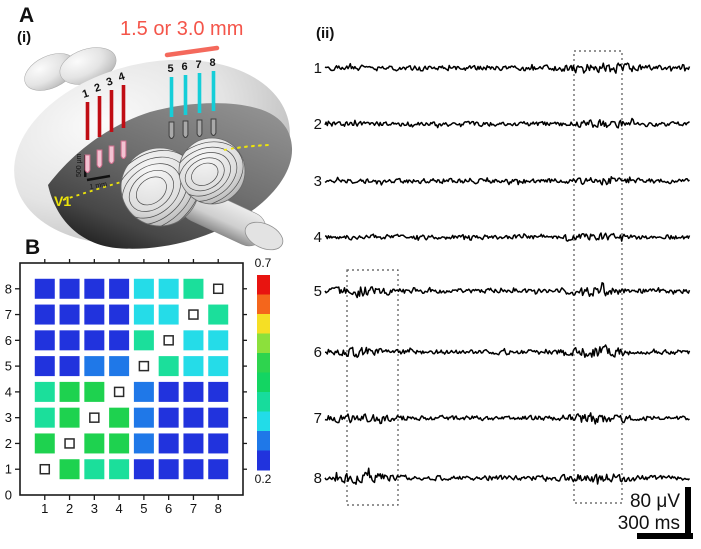 The width and height of the screenshot is (701, 549). Describe the element at coordinates (170, 69) in the screenshot. I see `electrode-number: 5` at that location.